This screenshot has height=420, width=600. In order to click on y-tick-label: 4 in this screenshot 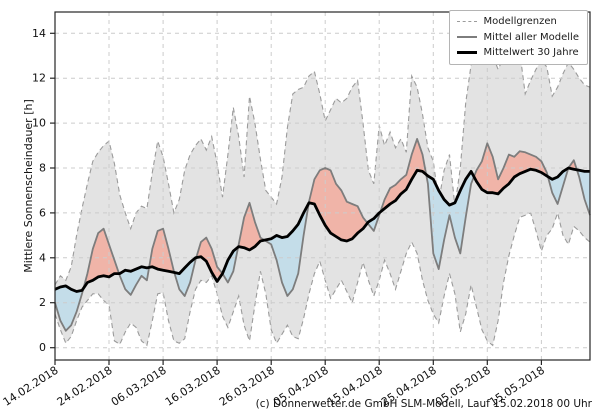, I will do `click(42, 257)`.